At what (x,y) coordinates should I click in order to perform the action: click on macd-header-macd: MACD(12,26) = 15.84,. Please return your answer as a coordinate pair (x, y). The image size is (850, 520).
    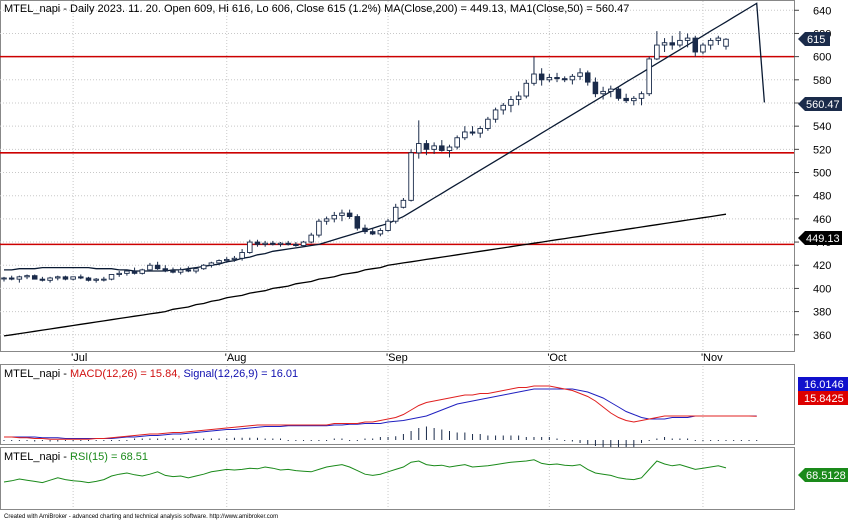
    Looking at the image, I should click on (125, 374).